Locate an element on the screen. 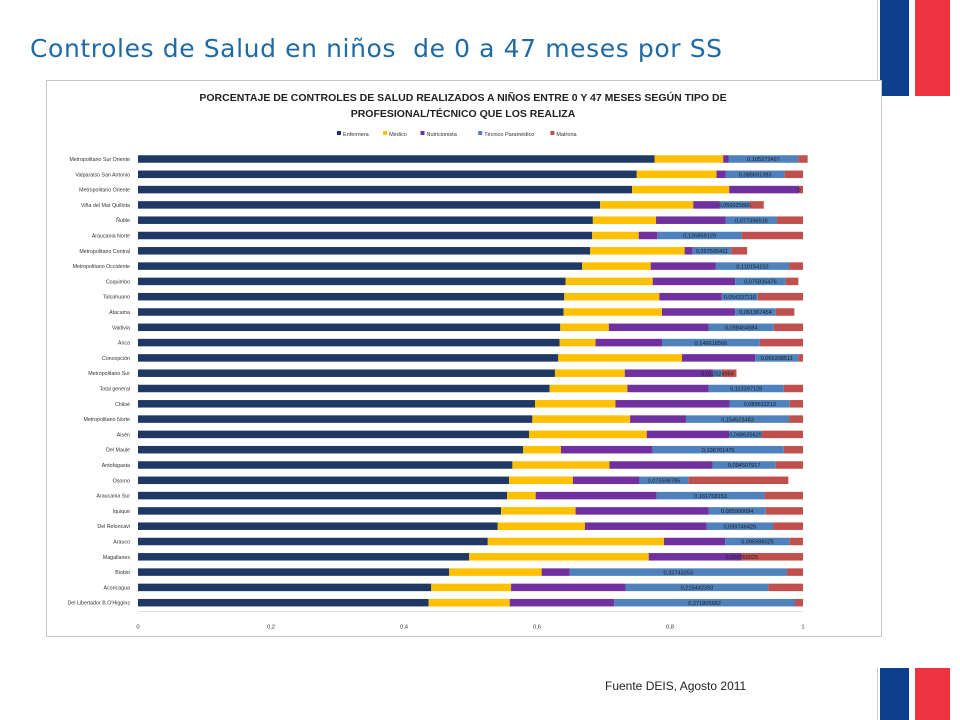 Image resolution: width=960 pixels, height=720 pixels. data-label: 0,126859129 is located at coordinates (699, 237).